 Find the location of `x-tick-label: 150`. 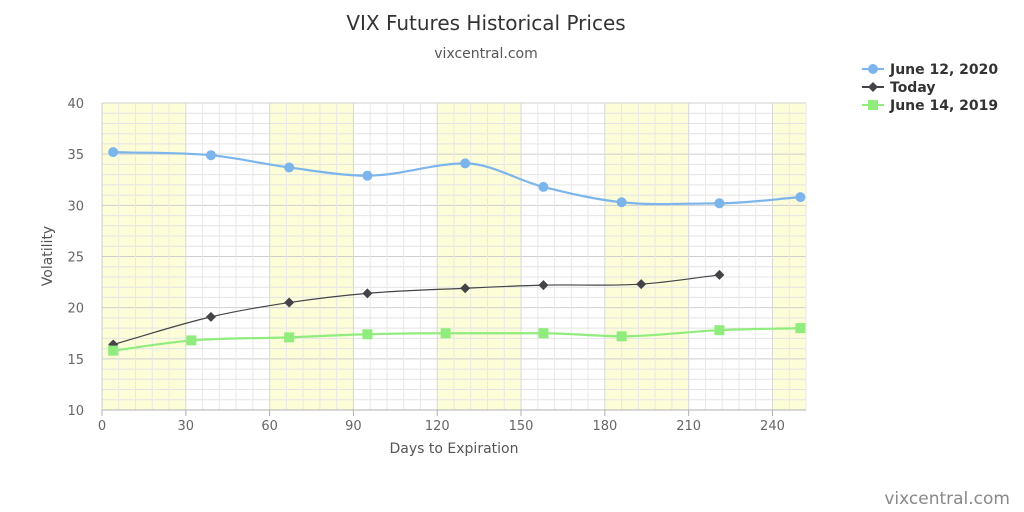

x-tick-label: 150 is located at coordinates (521, 426).